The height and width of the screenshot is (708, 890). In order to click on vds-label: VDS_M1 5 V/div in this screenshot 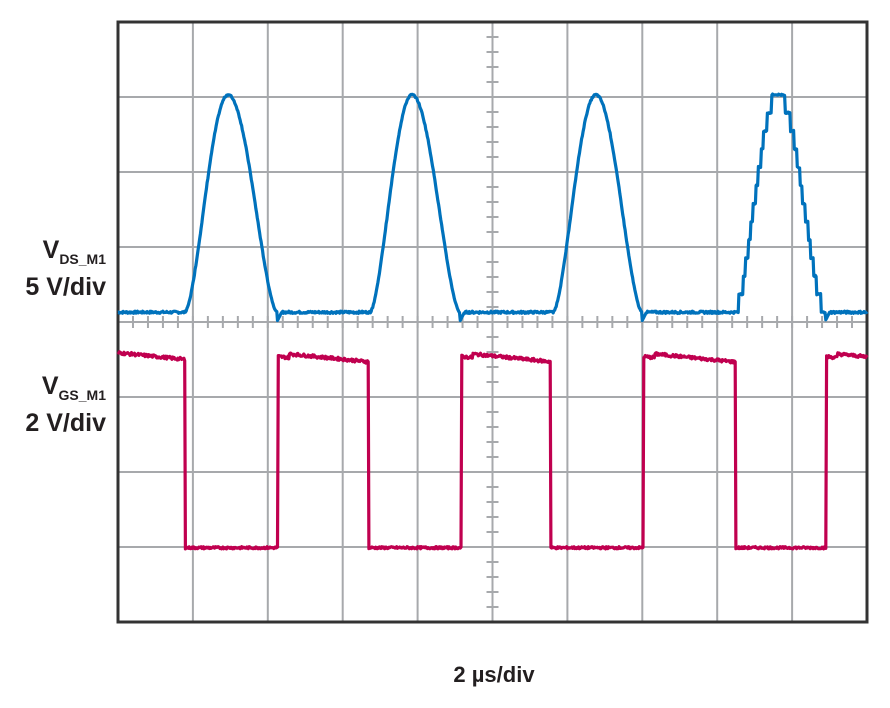, I will do `click(53, 268)`.